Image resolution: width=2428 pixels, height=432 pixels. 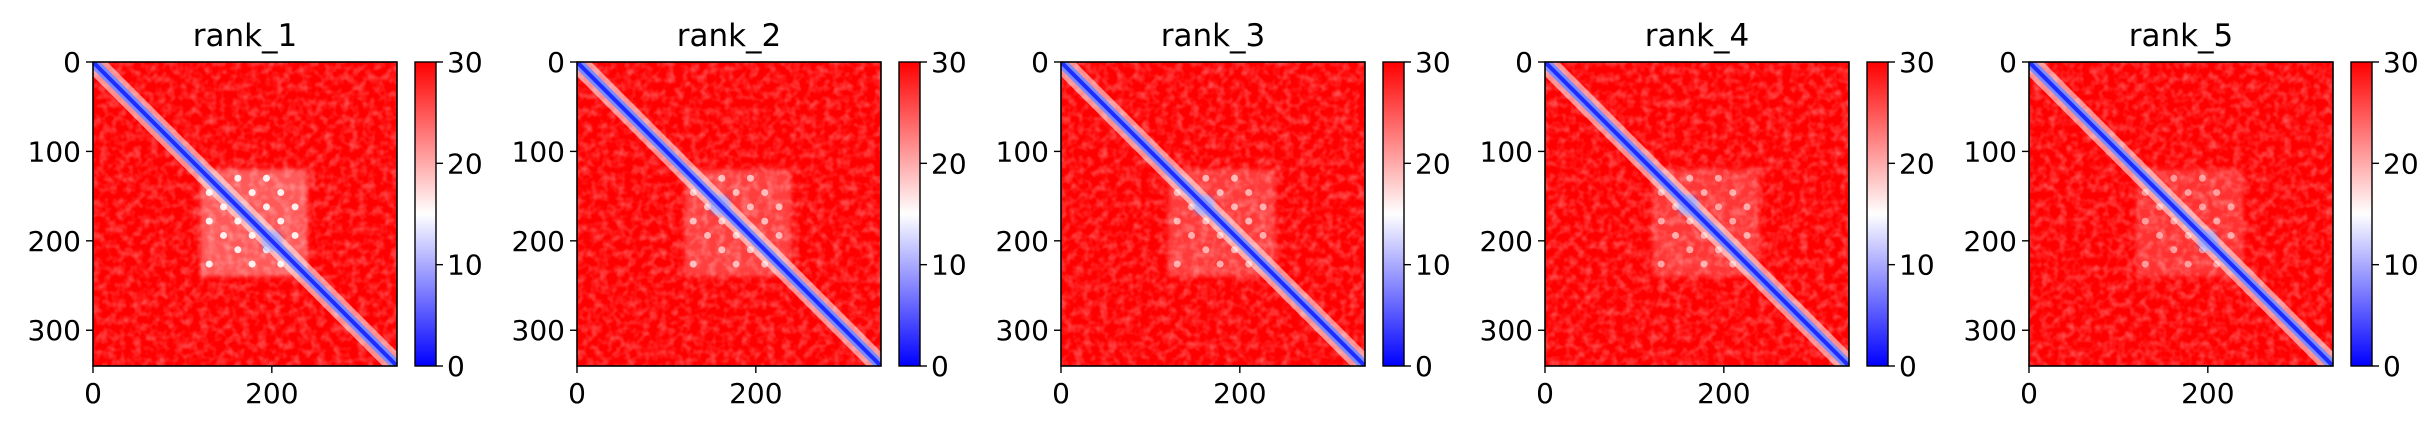 I want to click on chart-title: rank_1, so click(x=245, y=36).